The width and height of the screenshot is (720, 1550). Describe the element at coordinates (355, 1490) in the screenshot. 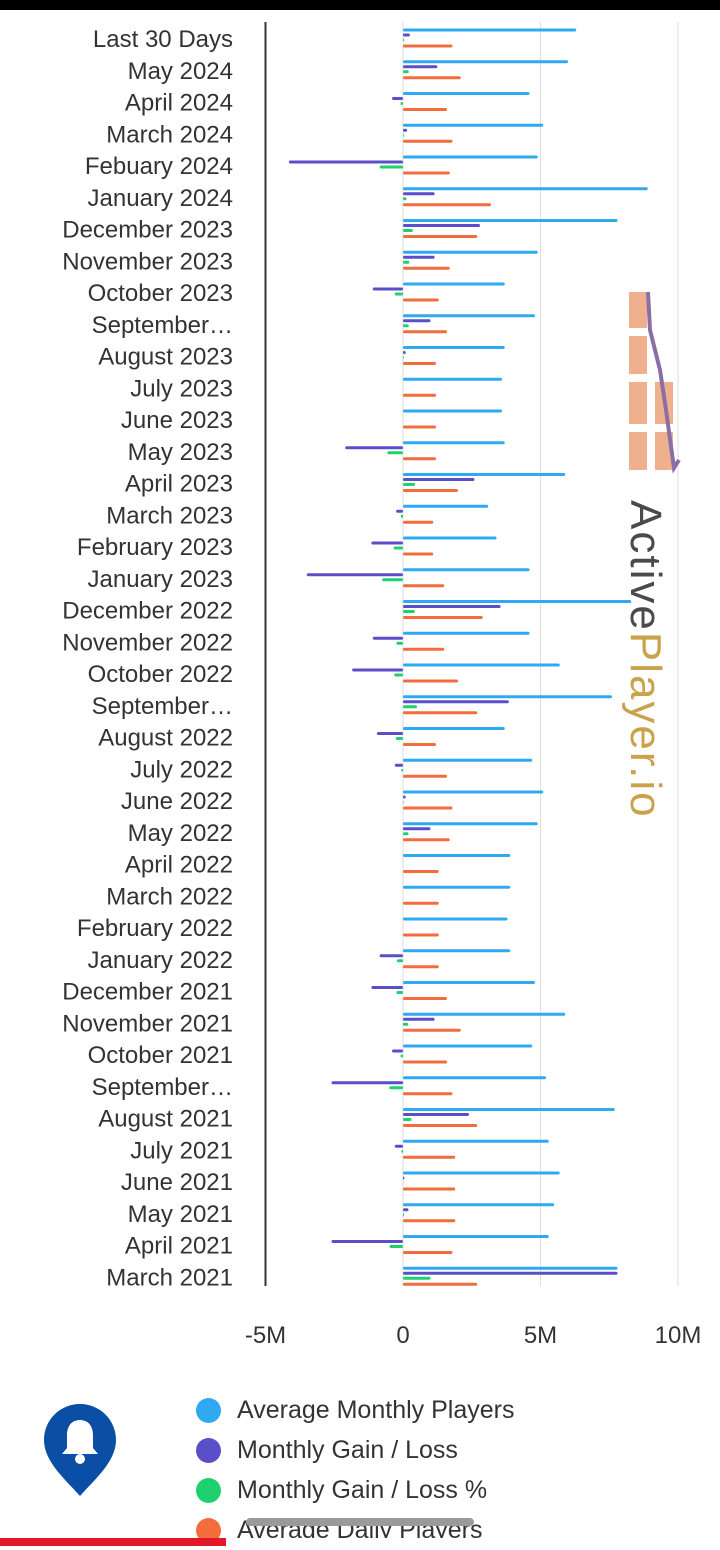

I see `legend-item-monthly-gain-loss-percent: Monthly Gain / Loss %` at that location.